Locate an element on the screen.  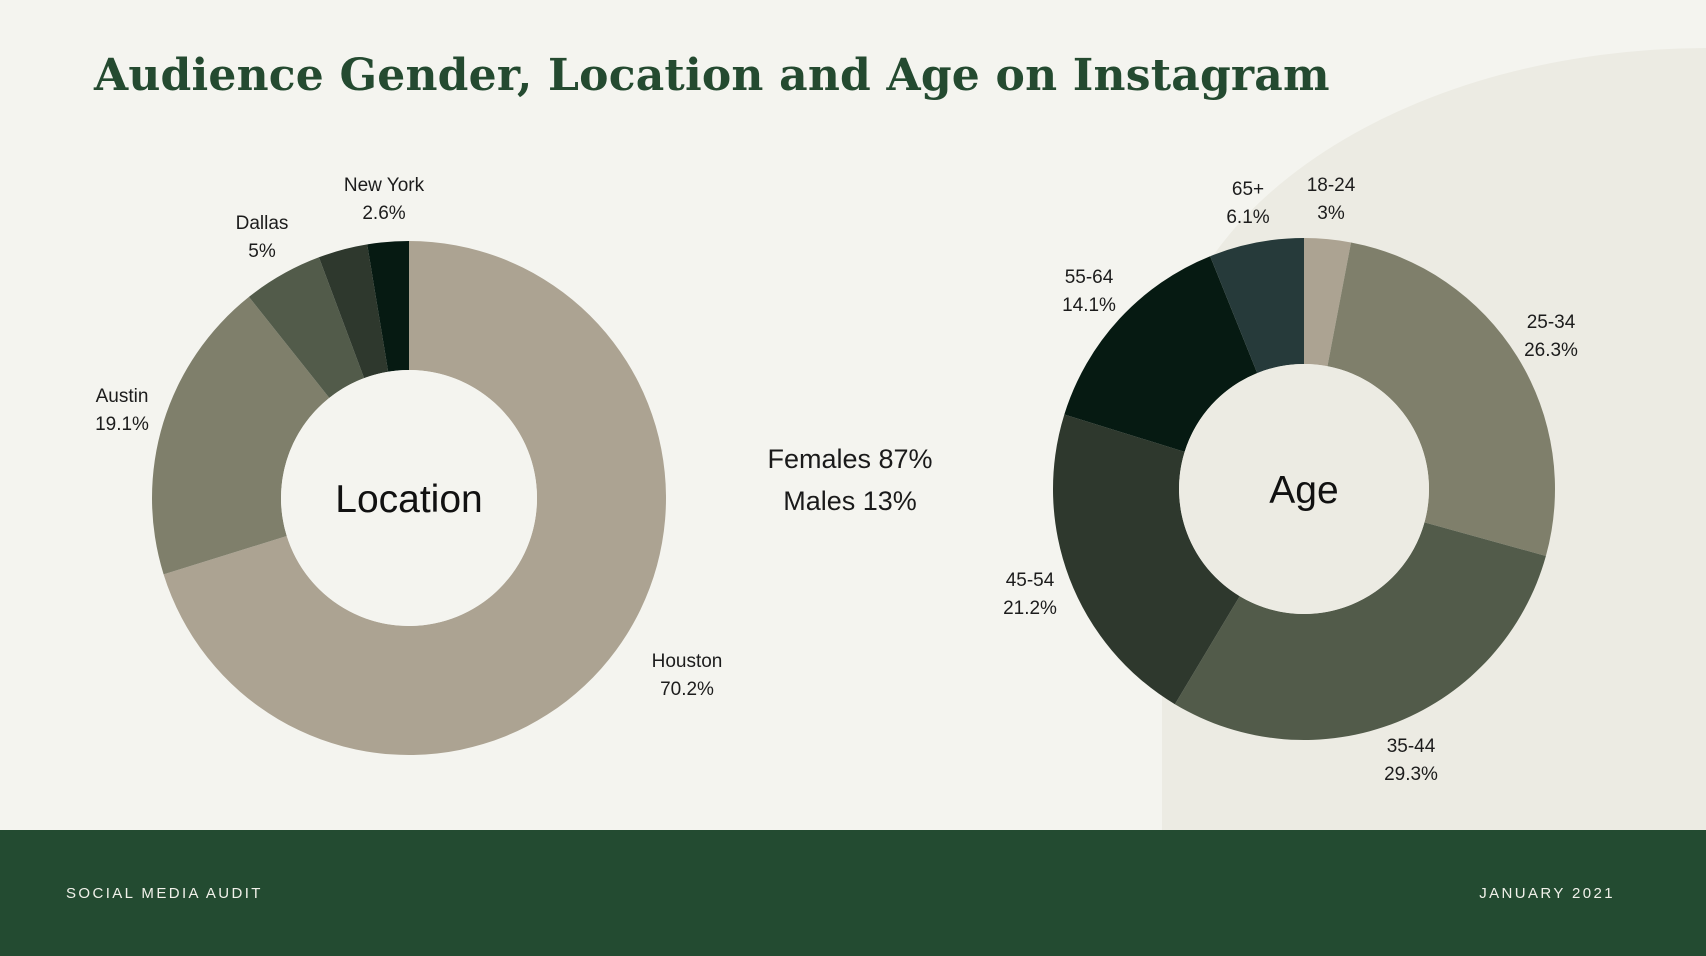
age-center-label: Age is located at coordinates (1303, 490).